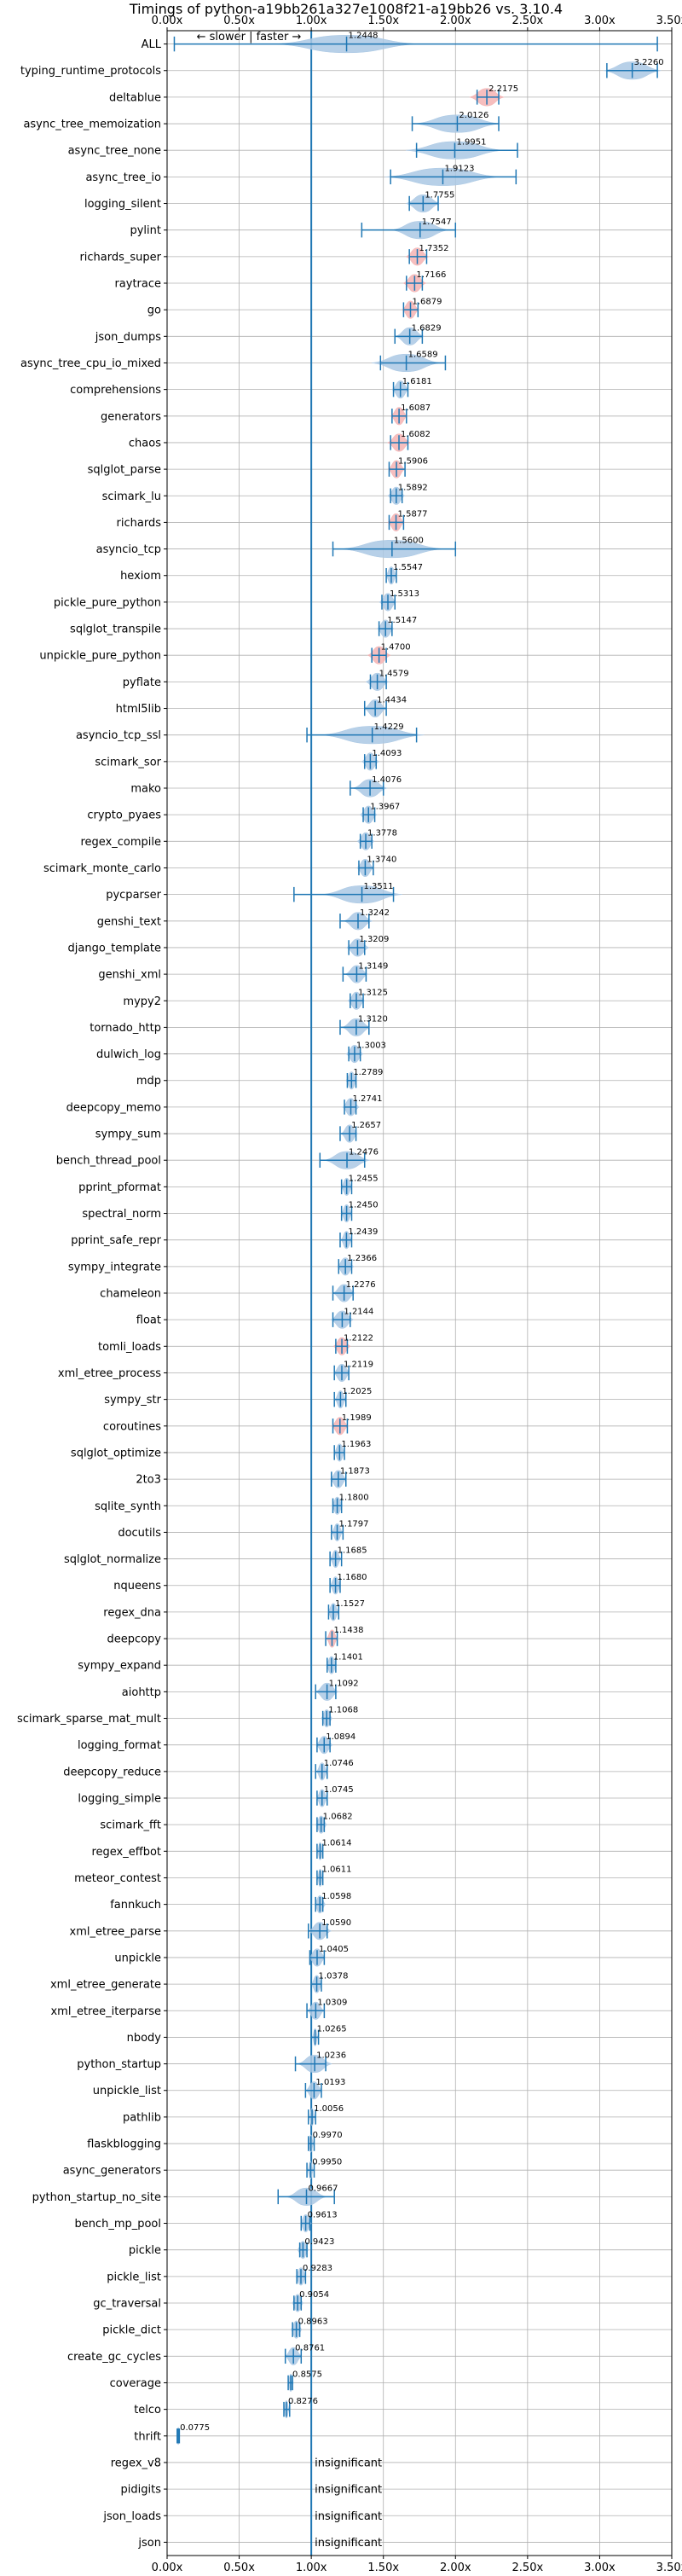  What do you see at coordinates (97, 2197) in the screenshot?
I see `benchmark-name-python-startup-no-site: python_startup_no_site` at bounding box center [97, 2197].